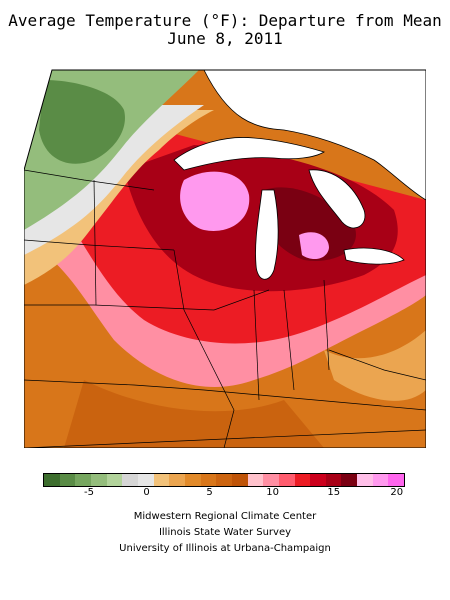  Describe the element at coordinates (374, 256) in the screenshot. I see `lake-erie` at that location.